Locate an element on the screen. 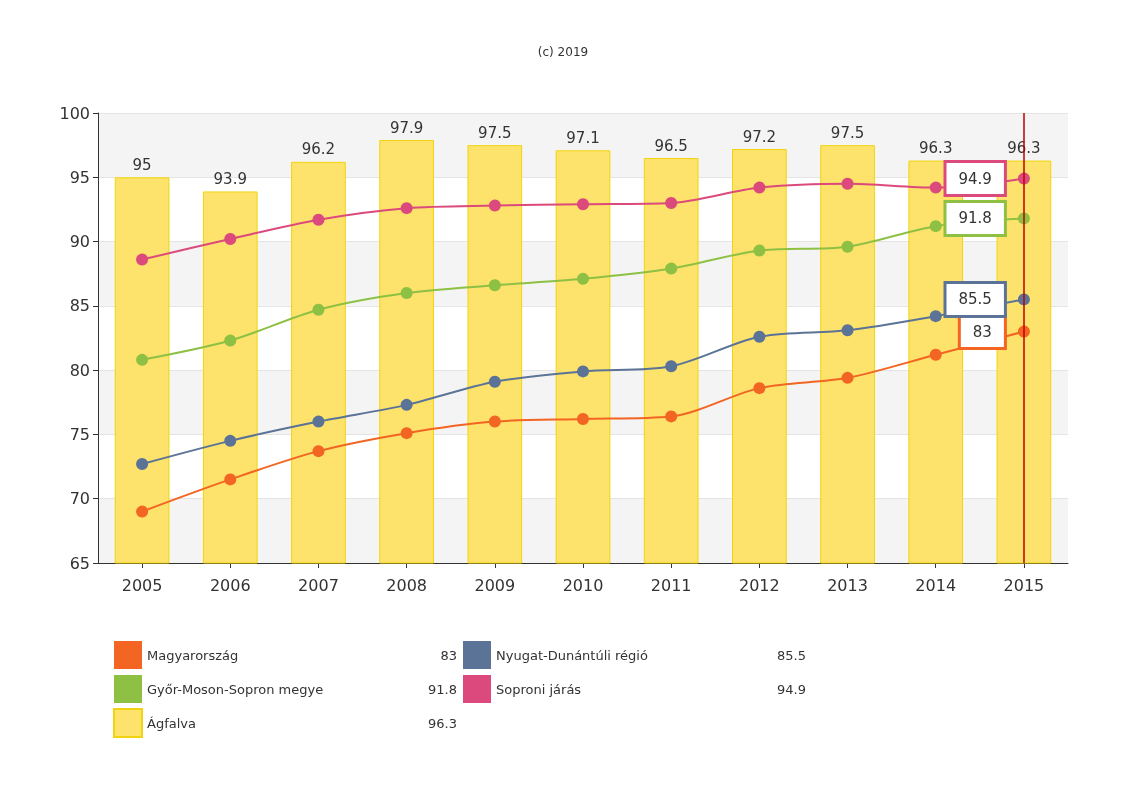  x-tick-label: 2008 is located at coordinates (406, 585).